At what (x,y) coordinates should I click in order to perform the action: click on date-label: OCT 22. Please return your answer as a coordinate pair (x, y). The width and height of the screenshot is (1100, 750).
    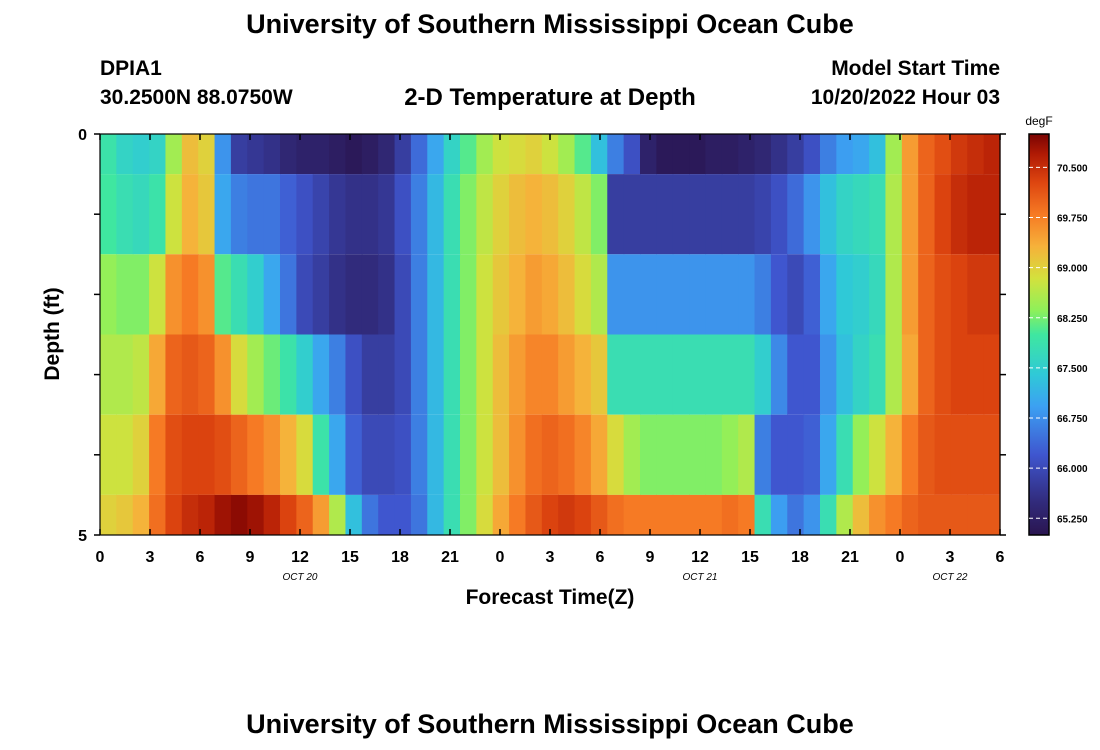
    Looking at the image, I should click on (949, 577).